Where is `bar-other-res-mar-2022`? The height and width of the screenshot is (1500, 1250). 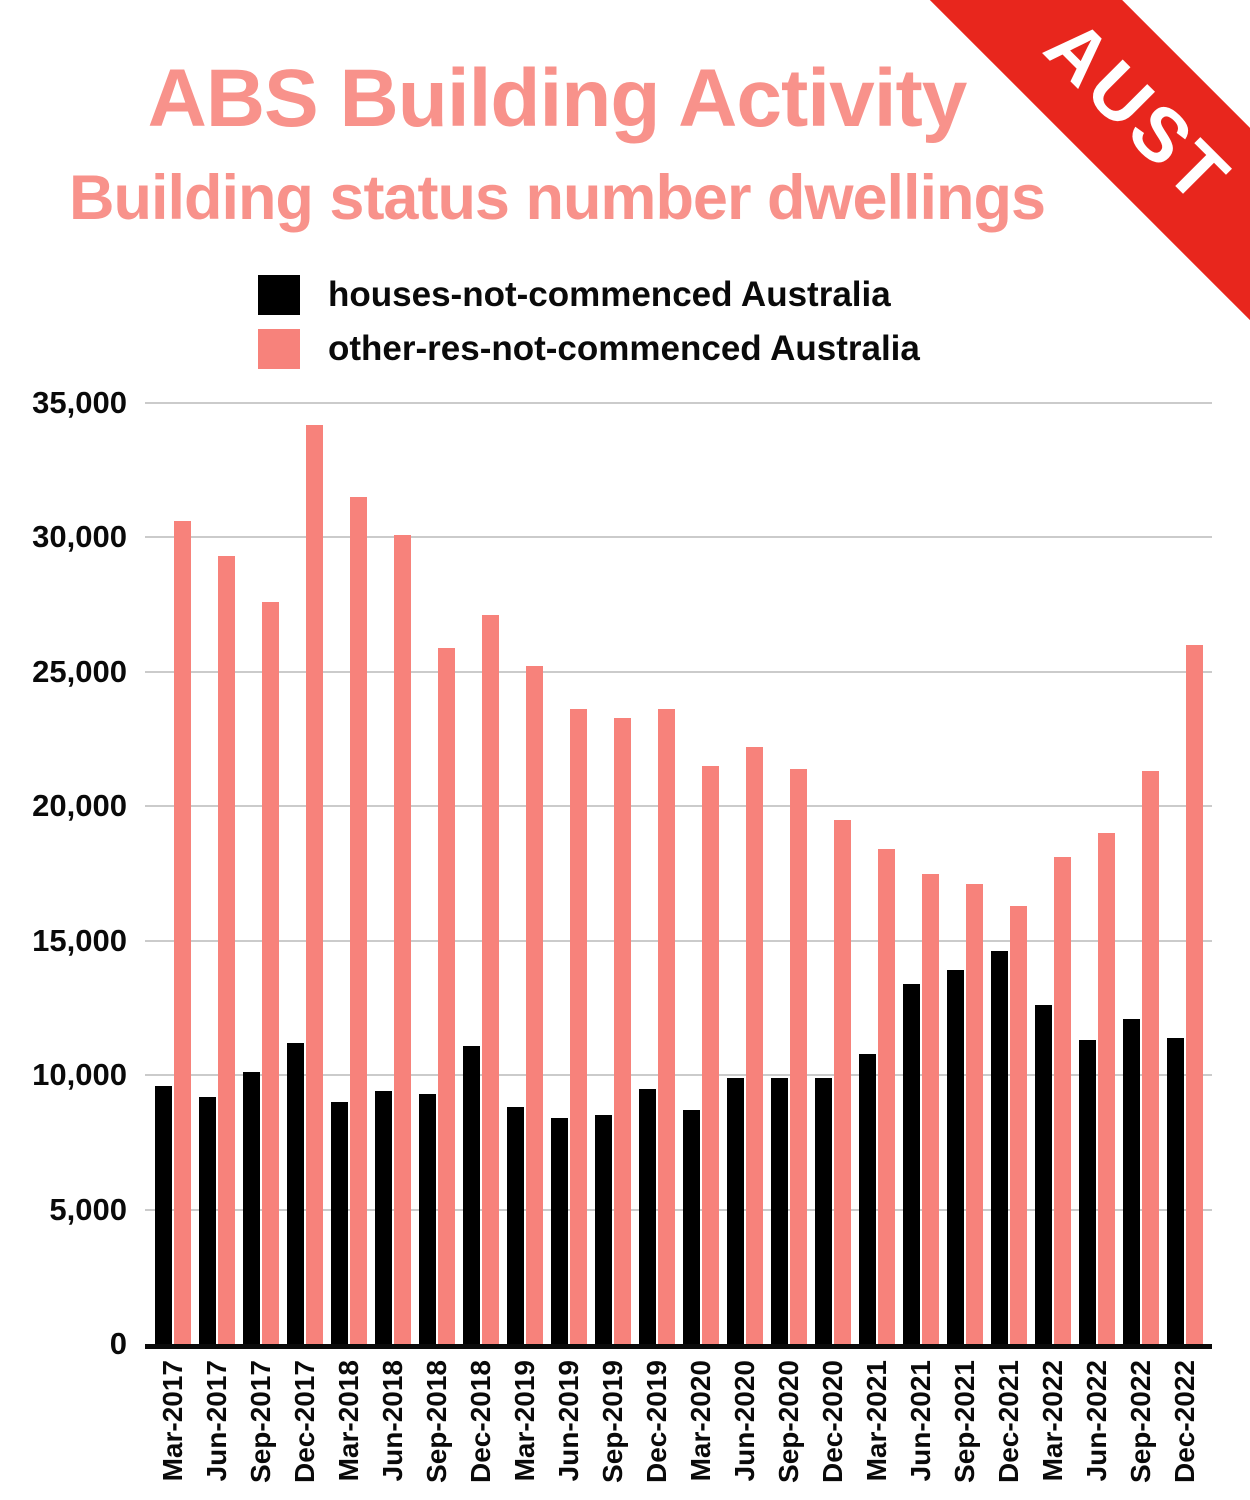 bar-other-res-mar-2022 is located at coordinates (1062, 1100).